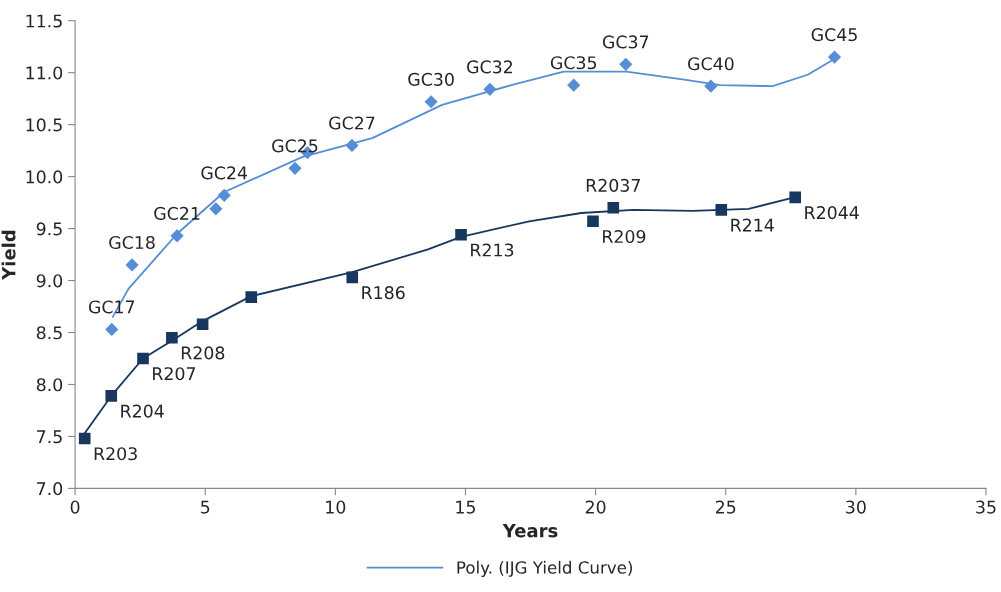 The height and width of the screenshot is (592, 1001). I want to click on x-tick-label: 25, so click(725, 507).